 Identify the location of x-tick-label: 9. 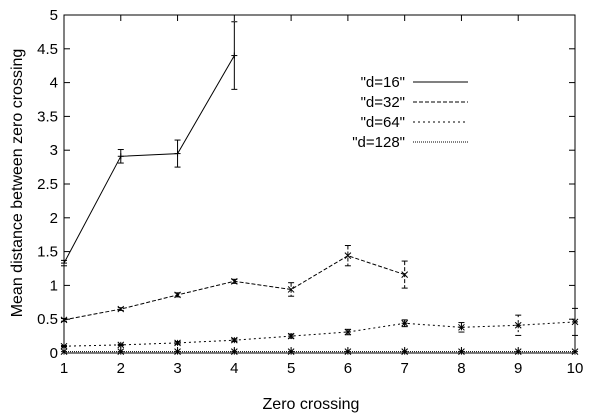
(518, 368).